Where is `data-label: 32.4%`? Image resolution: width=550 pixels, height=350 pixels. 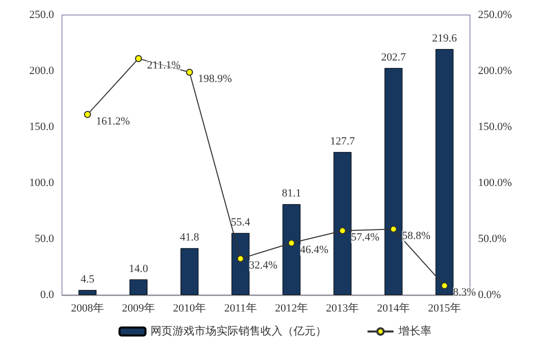 data-label: 32.4% is located at coordinates (263, 266).